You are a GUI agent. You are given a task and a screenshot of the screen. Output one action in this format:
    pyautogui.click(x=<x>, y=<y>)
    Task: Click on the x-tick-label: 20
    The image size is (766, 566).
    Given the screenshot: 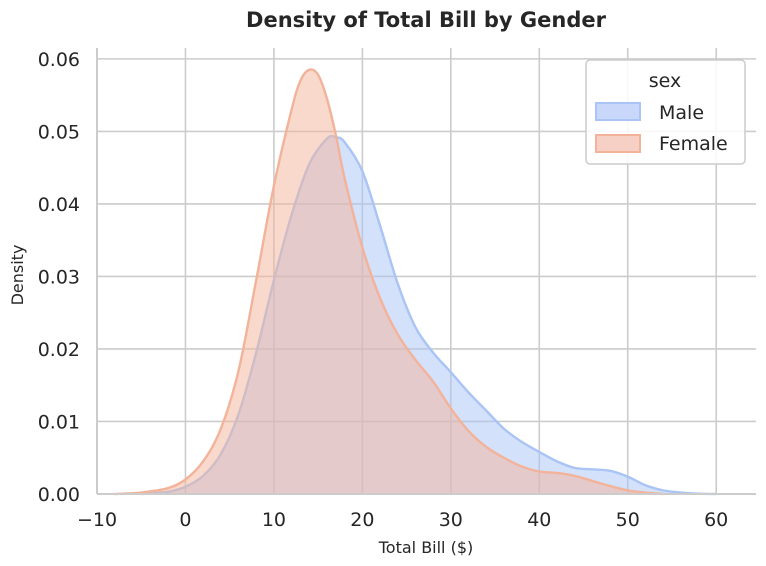 What is the action you would take?
    pyautogui.click(x=362, y=520)
    